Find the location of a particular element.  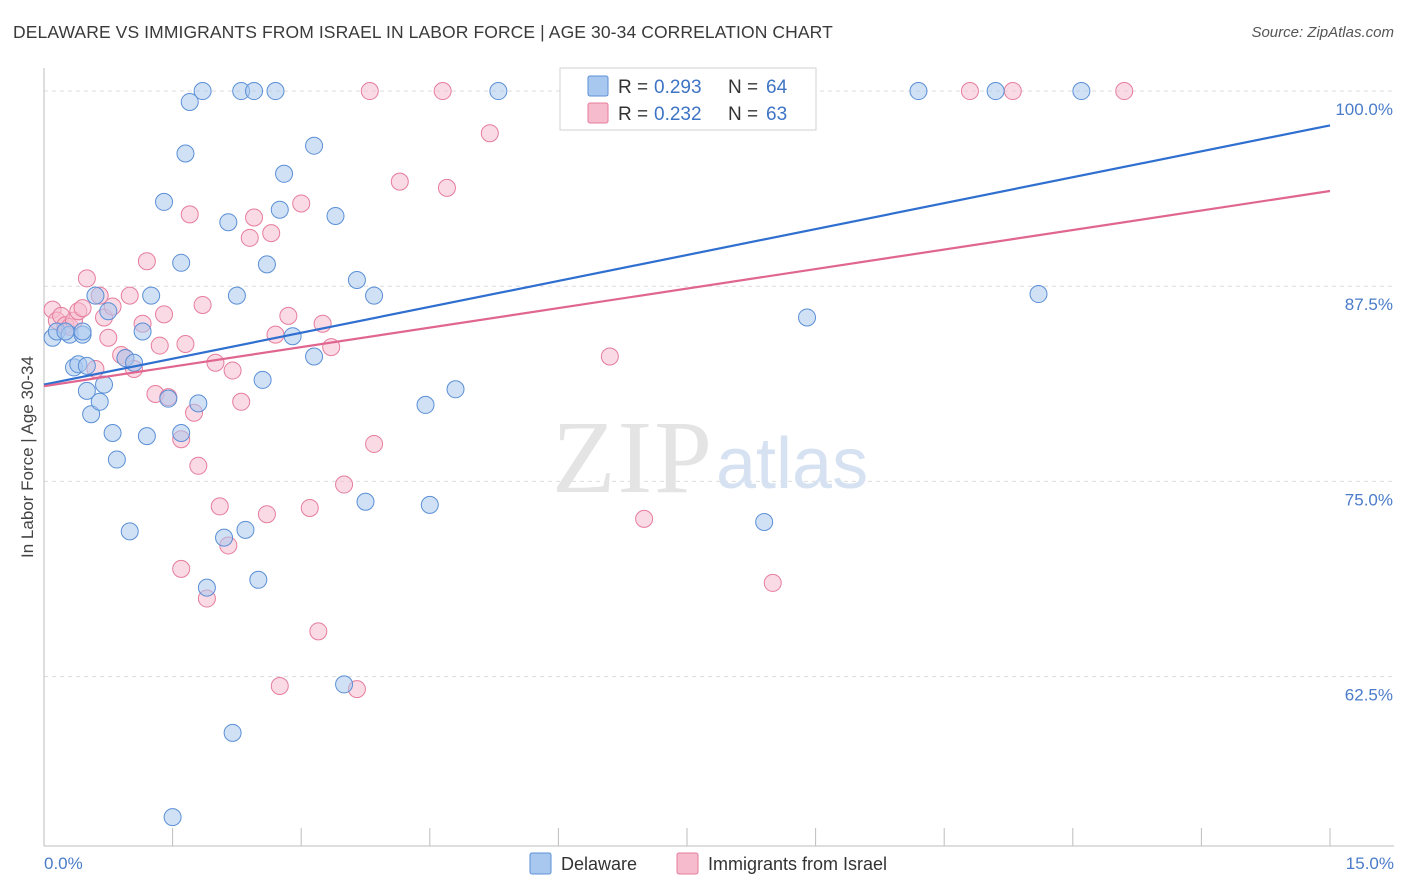

legend-box: R = 0.293 N = 64 R = 0.232 N = 63 is located at coordinates (688, 99).